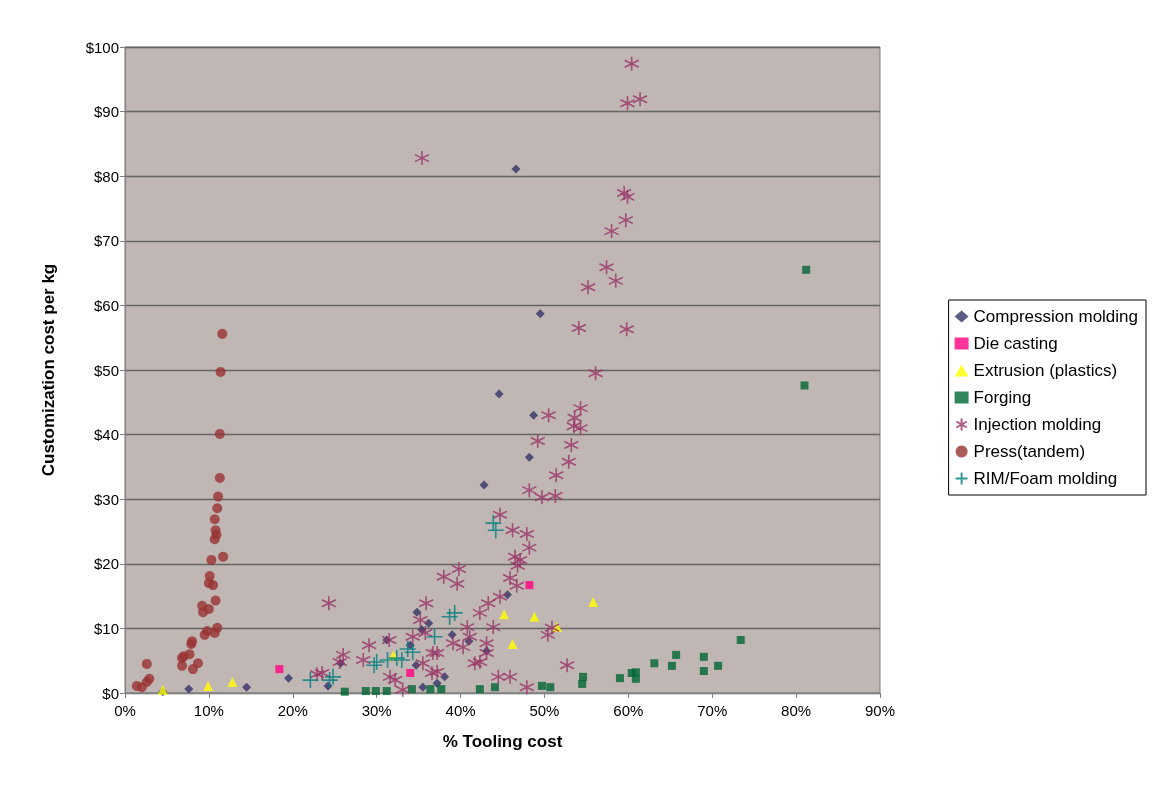  What do you see at coordinates (125, 710) in the screenshot?
I see `x-tick-label: 0%` at bounding box center [125, 710].